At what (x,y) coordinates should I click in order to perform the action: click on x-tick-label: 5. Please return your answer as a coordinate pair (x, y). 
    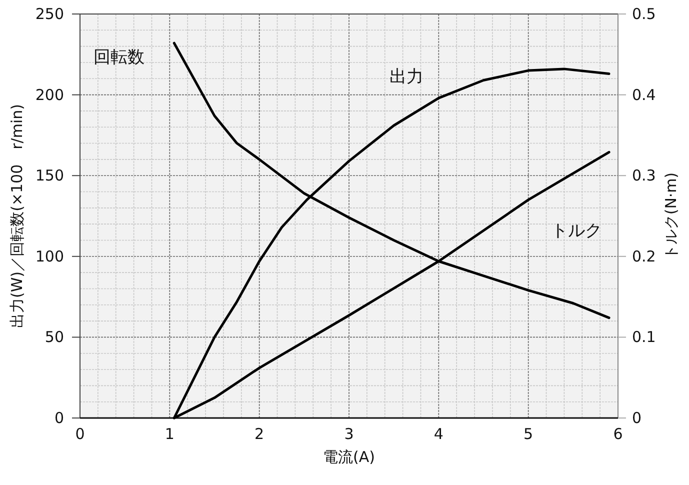
    Looking at the image, I should click on (529, 434).